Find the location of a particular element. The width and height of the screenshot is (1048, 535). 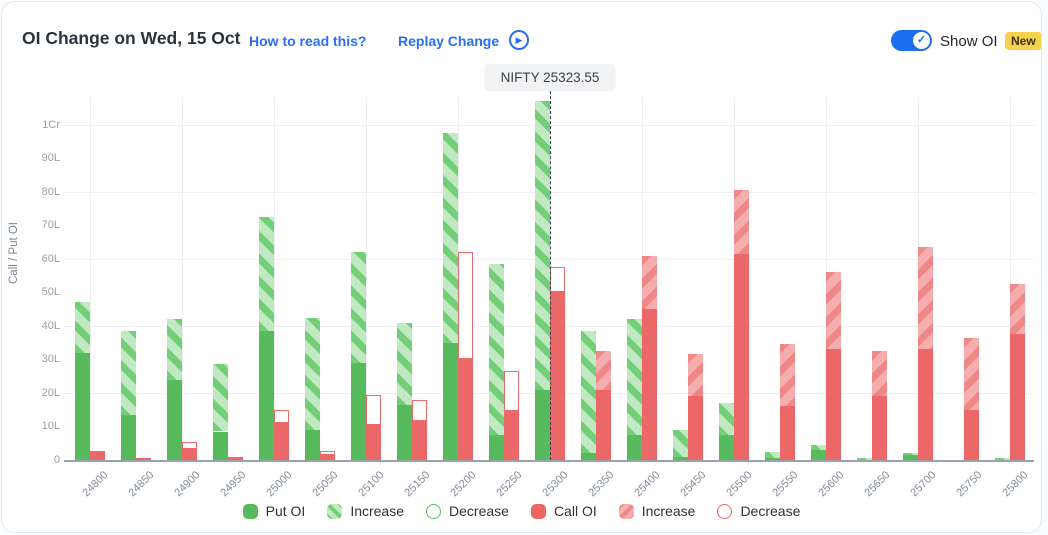

legend-item-red-solid: Call OI is located at coordinates (563, 511).